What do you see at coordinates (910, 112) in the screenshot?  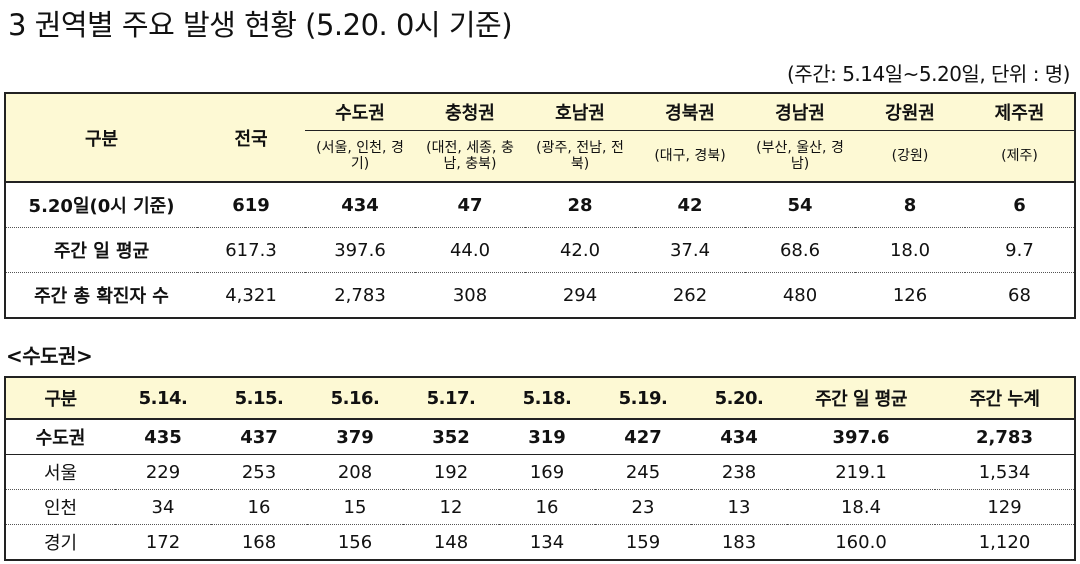 I see `header-region: 강원권` at bounding box center [910, 112].